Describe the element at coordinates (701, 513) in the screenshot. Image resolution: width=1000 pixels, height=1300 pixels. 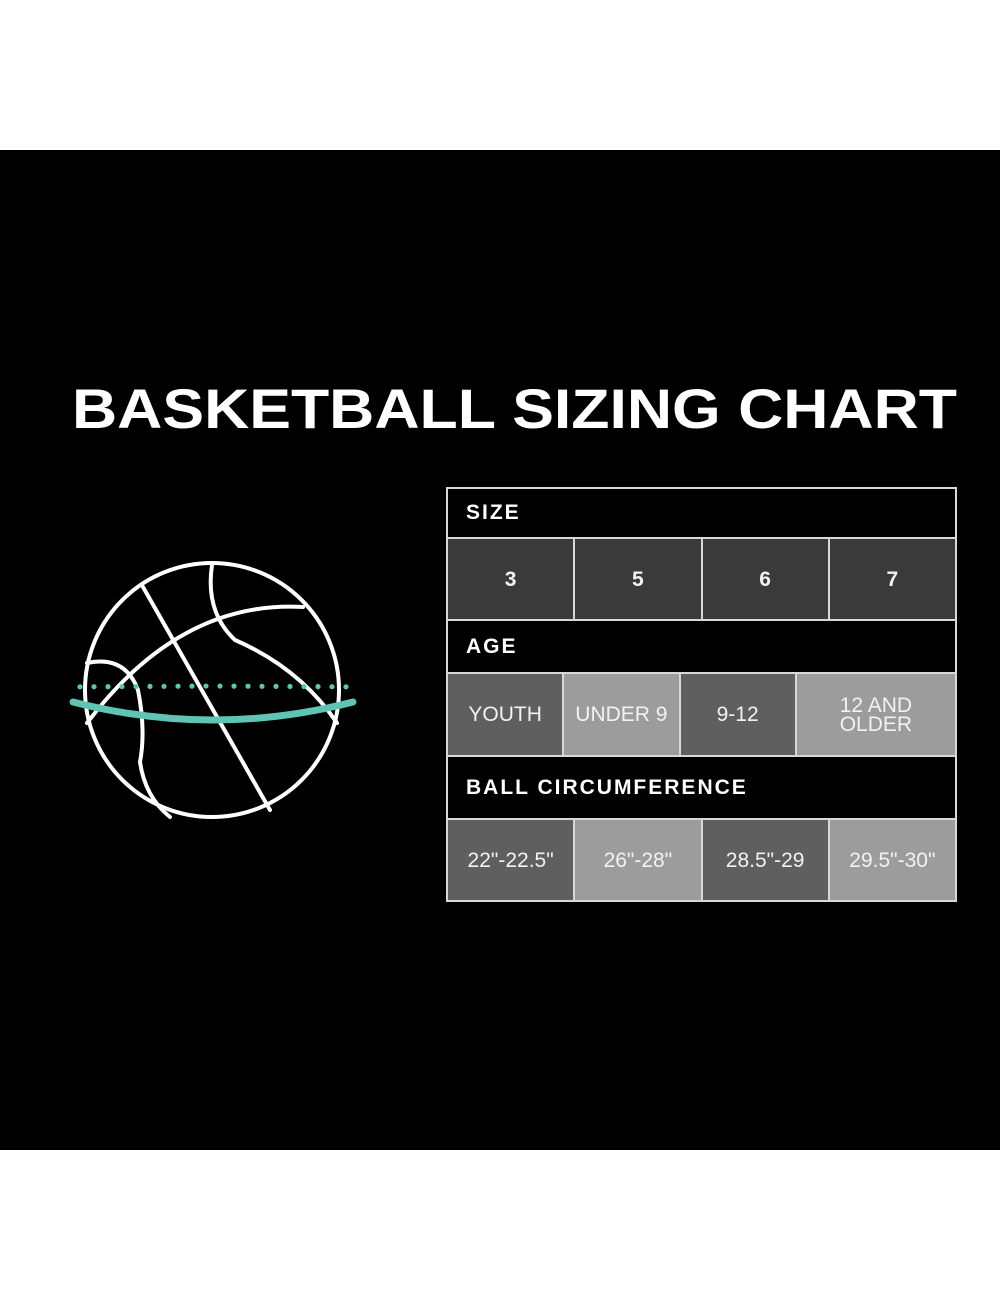
I see `size-header: SIZE` at that location.